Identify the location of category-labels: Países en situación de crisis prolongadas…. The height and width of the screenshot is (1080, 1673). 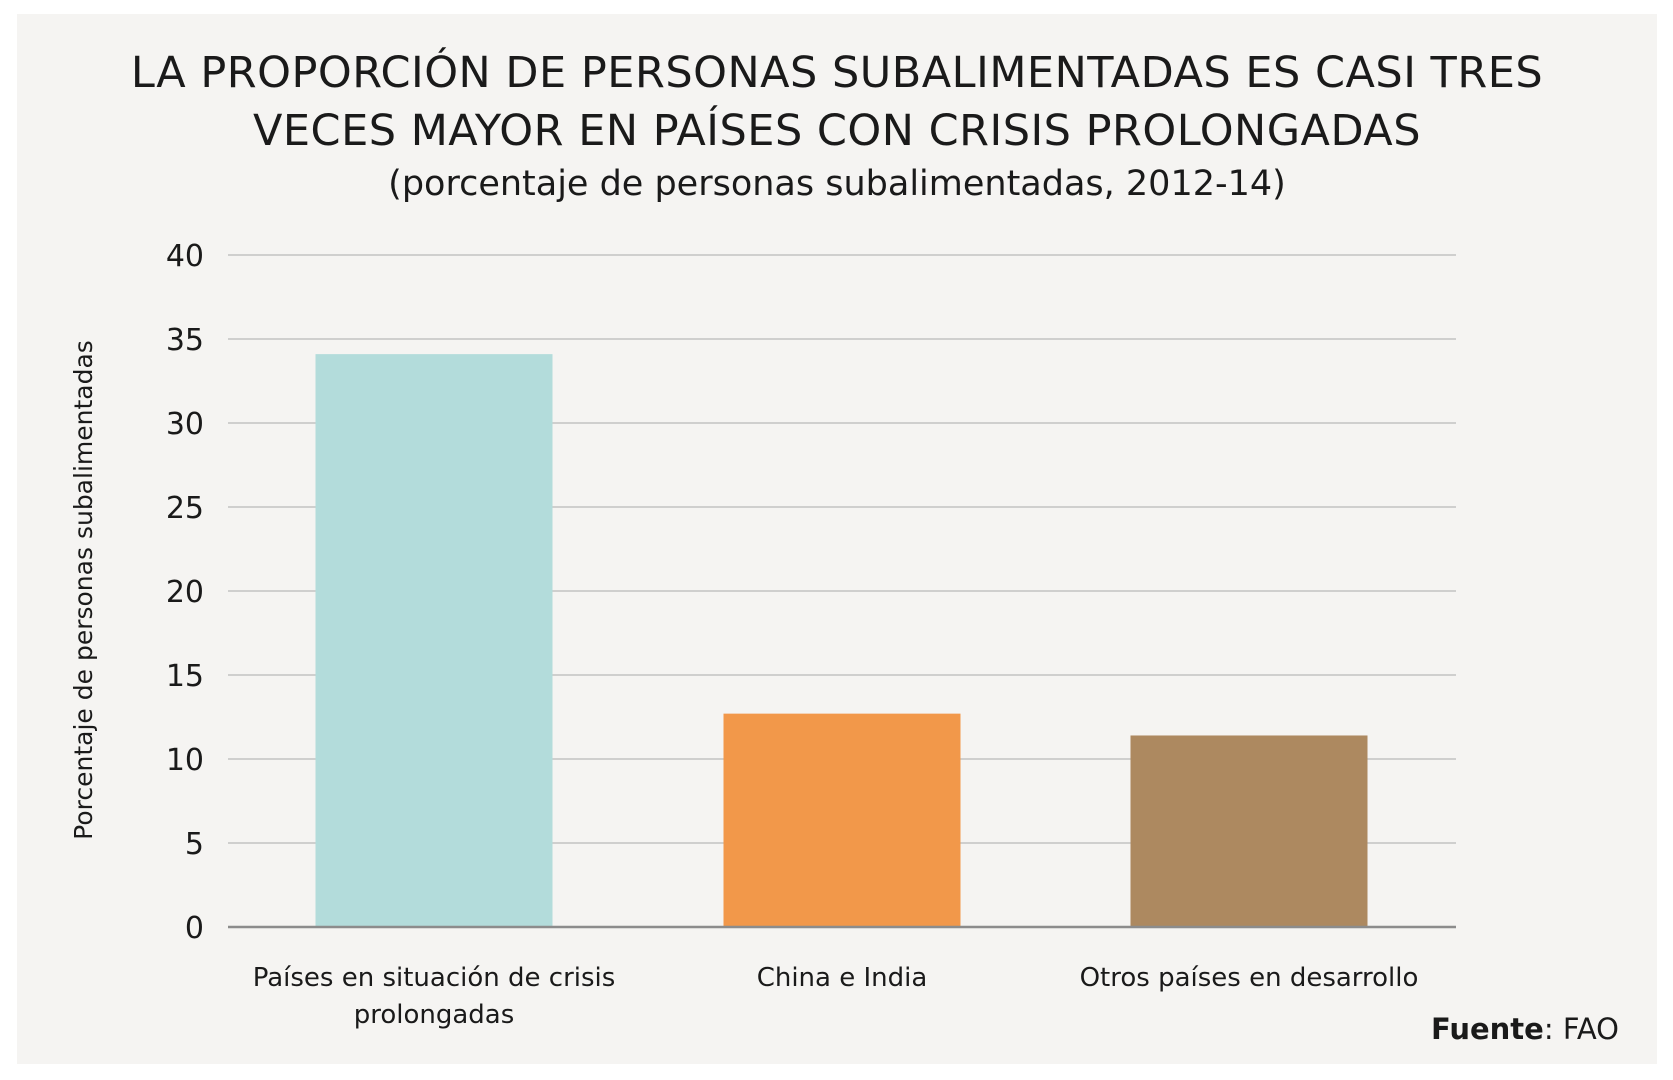
(836, 996).